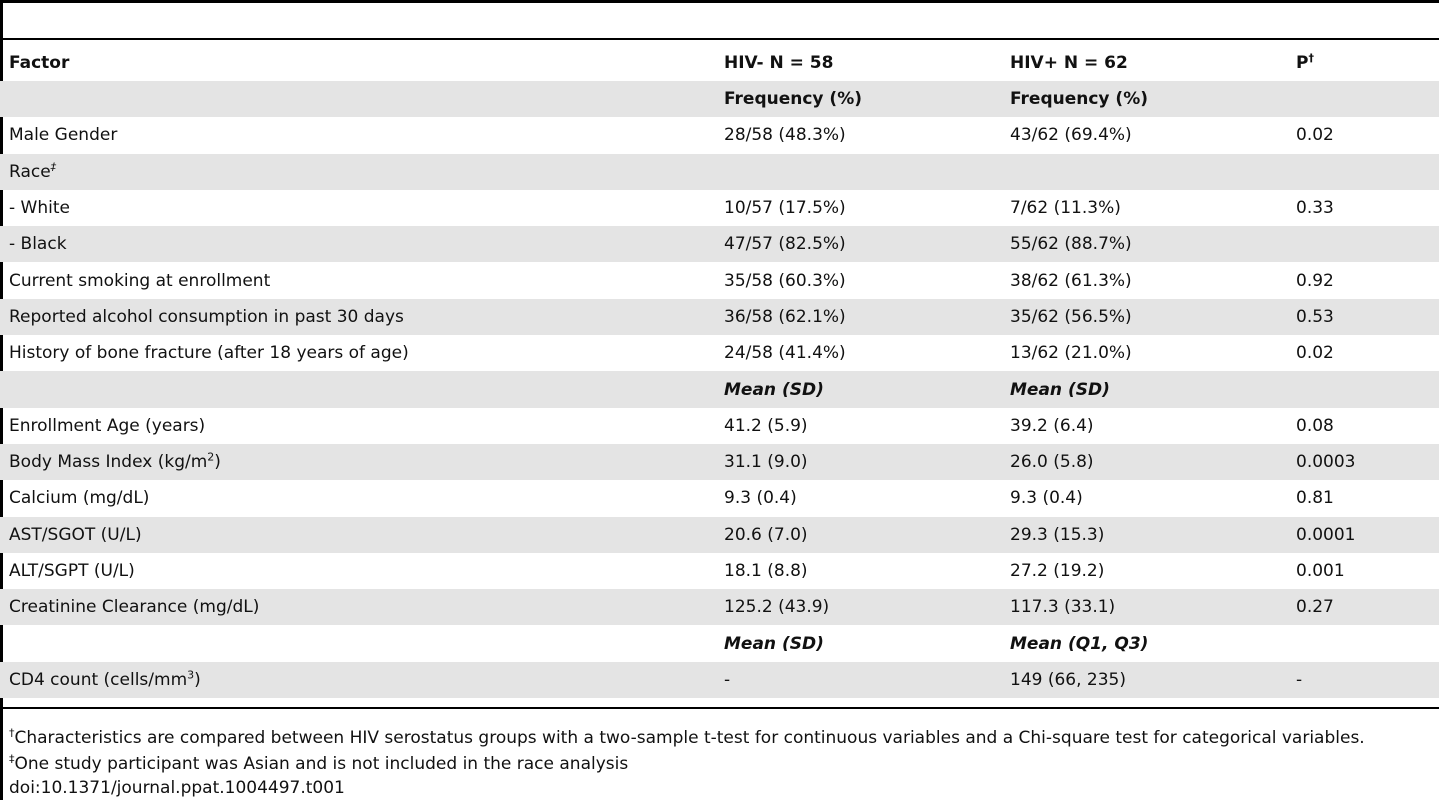 This screenshot has width=1439, height=800. I want to click on cell-hiv-positive: 7/62 (11.3%), so click(1065, 208).